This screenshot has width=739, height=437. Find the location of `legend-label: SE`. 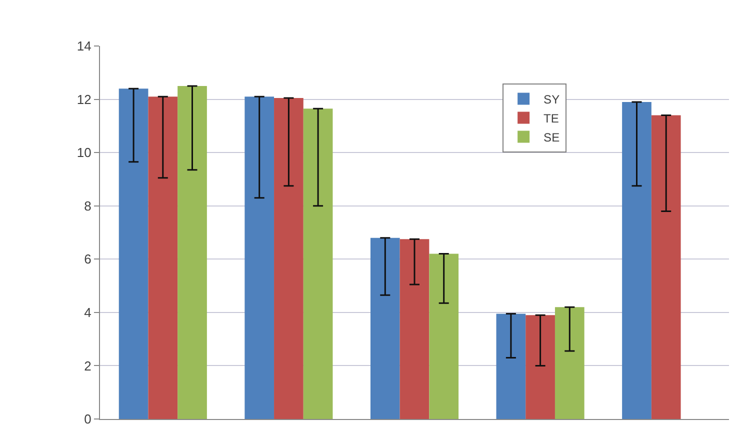

legend-label: SE is located at coordinates (552, 137).